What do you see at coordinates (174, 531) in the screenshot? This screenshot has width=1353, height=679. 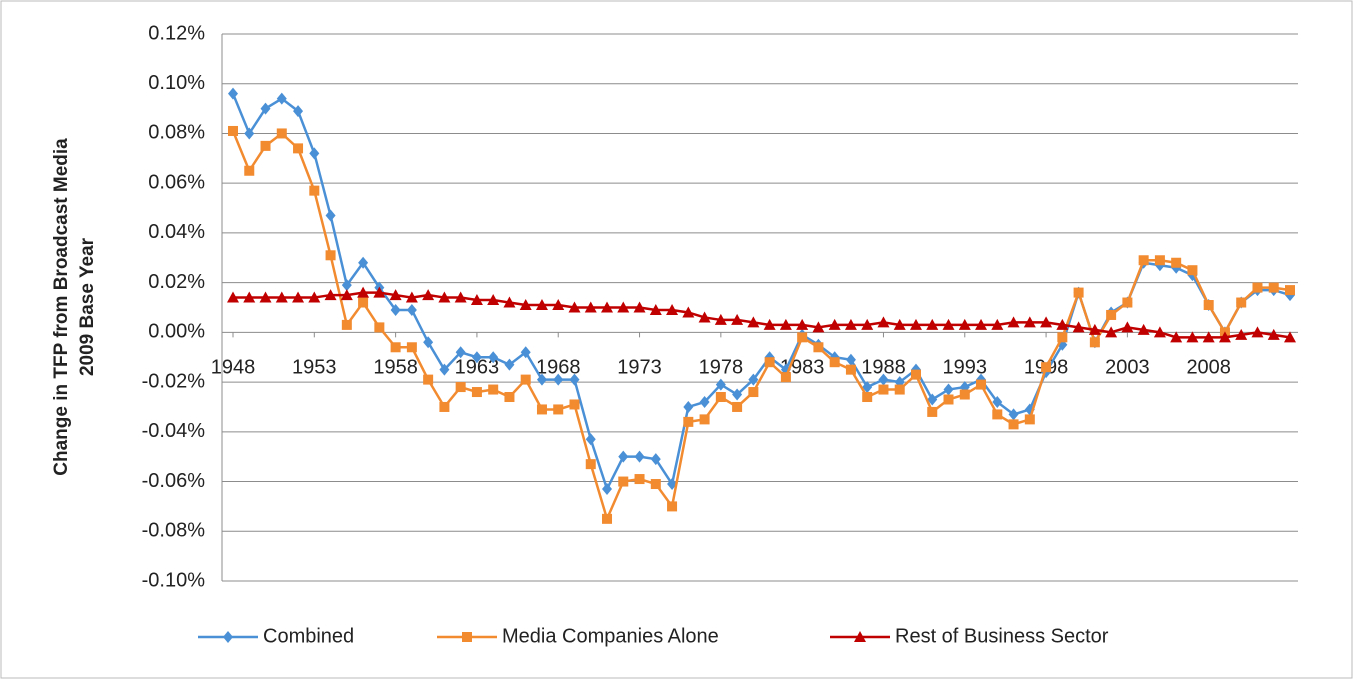 I see `y-tick-label: -0.08%` at bounding box center [174, 531].